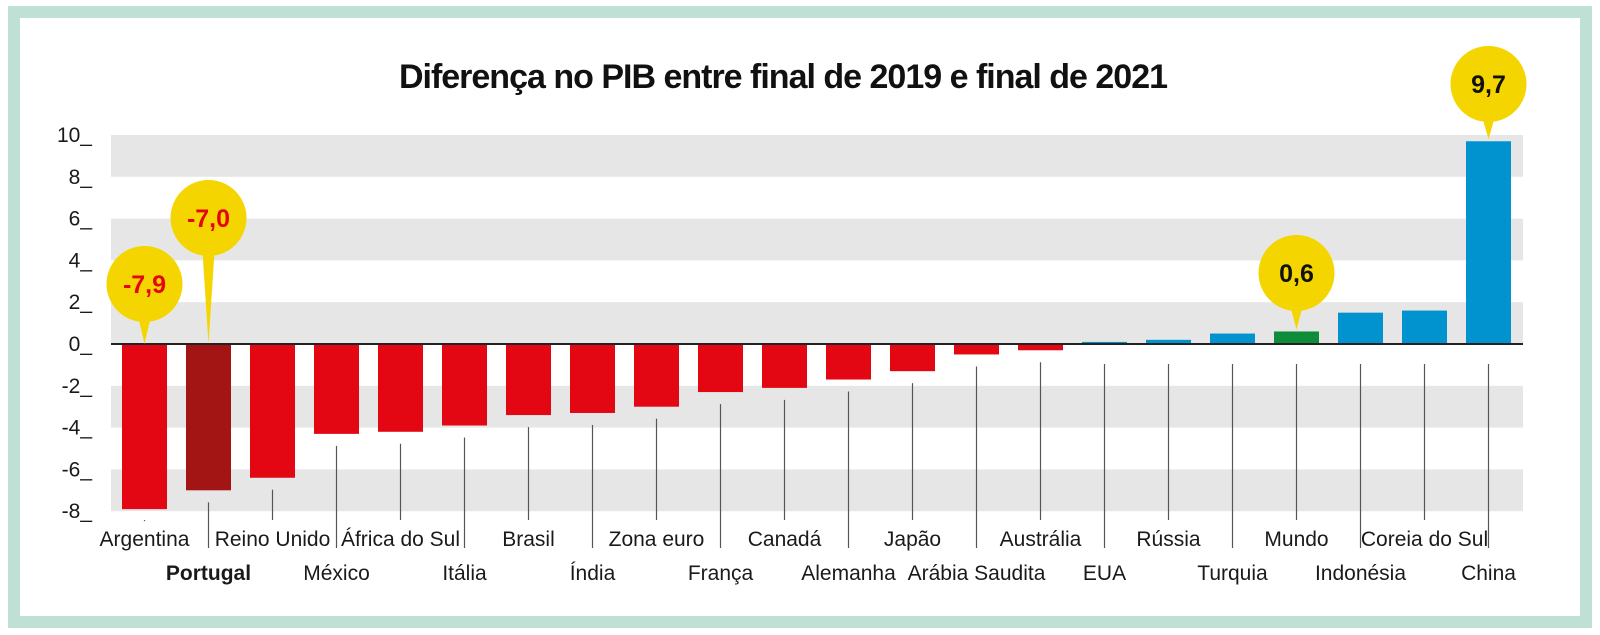  Describe the element at coordinates (81, 344) in the screenshot. I see `y-tick-label: 0_` at that location.